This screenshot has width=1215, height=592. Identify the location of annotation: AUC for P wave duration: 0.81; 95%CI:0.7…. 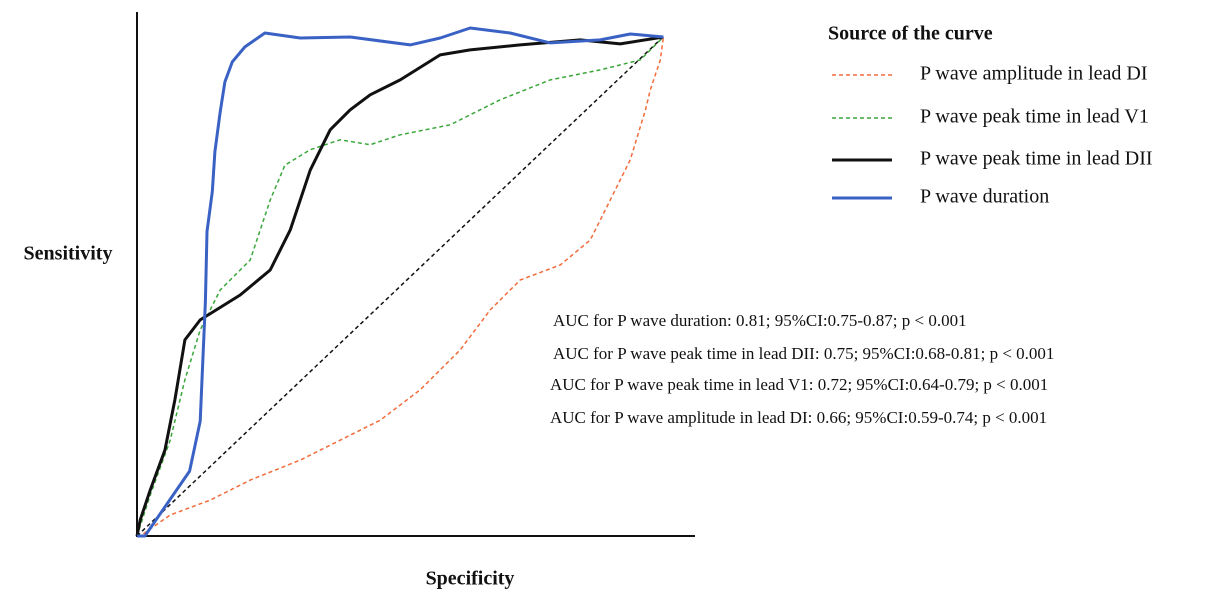
(760, 320).